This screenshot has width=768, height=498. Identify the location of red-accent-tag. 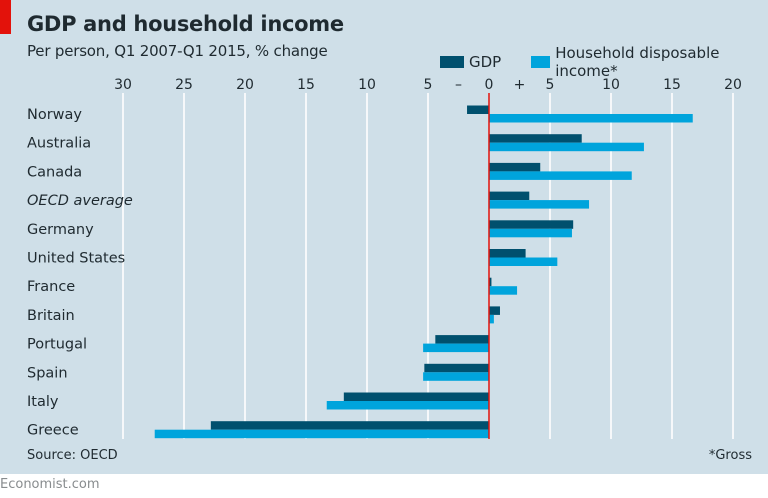
(5, 17).